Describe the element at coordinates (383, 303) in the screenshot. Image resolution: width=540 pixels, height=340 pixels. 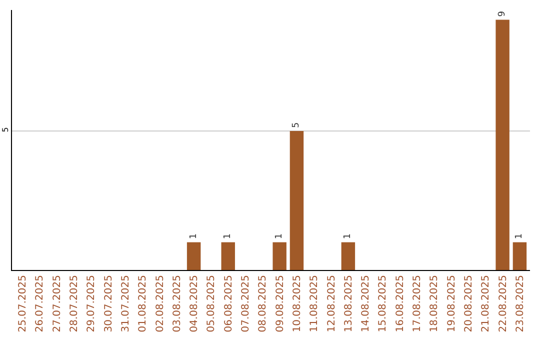
I see `x-tick-label: 15.08.2025` at that location.